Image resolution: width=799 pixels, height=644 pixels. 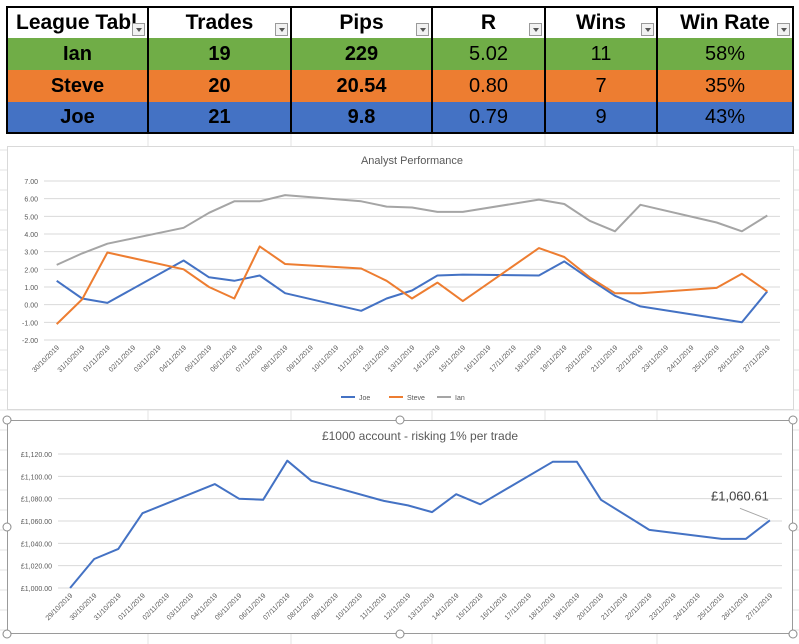 I want to click on header-trades-label: Trades, so click(x=219, y=22).